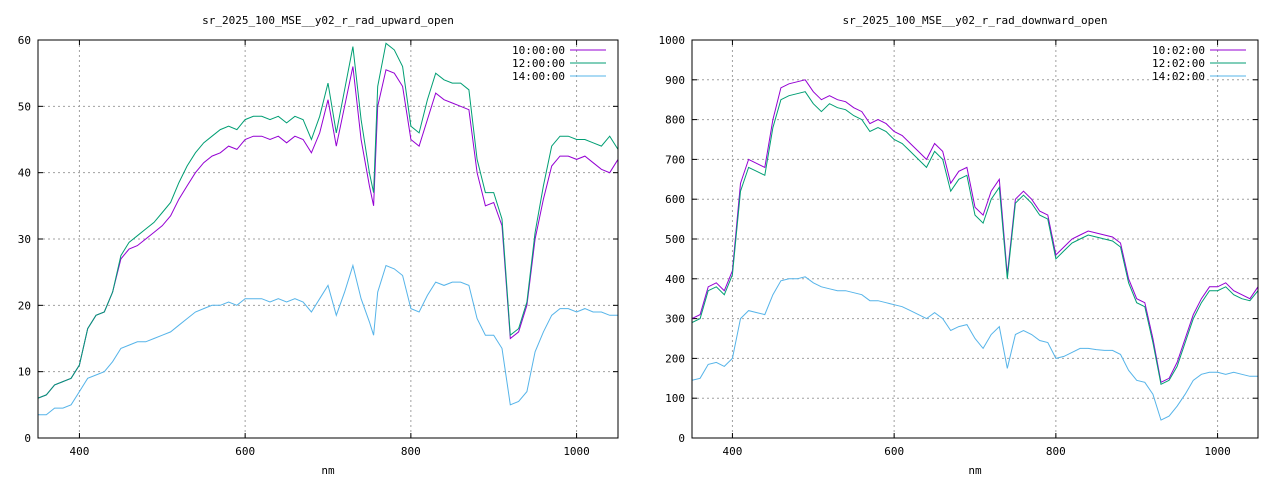 Image resolution: width=1280 pixels, height=484 pixels. Describe the element at coordinates (538, 63) in the screenshot. I see `legend-label: 12:00:00` at that location.